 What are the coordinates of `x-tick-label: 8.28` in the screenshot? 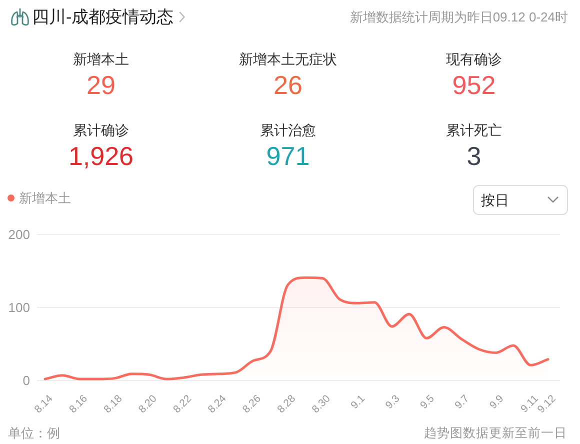 It's located at (286, 404).